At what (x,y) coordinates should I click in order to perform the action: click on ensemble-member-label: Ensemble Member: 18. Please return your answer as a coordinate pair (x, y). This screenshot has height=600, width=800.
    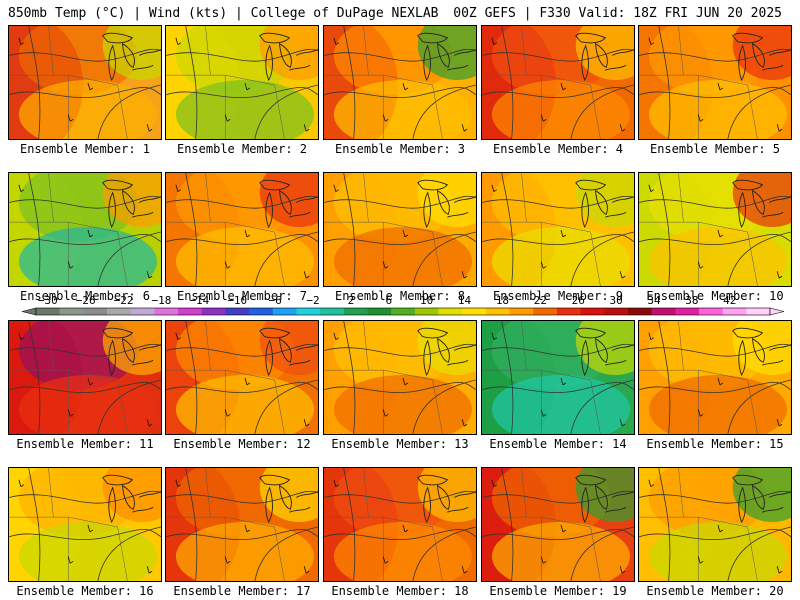
    Looking at the image, I should click on (400, 591).